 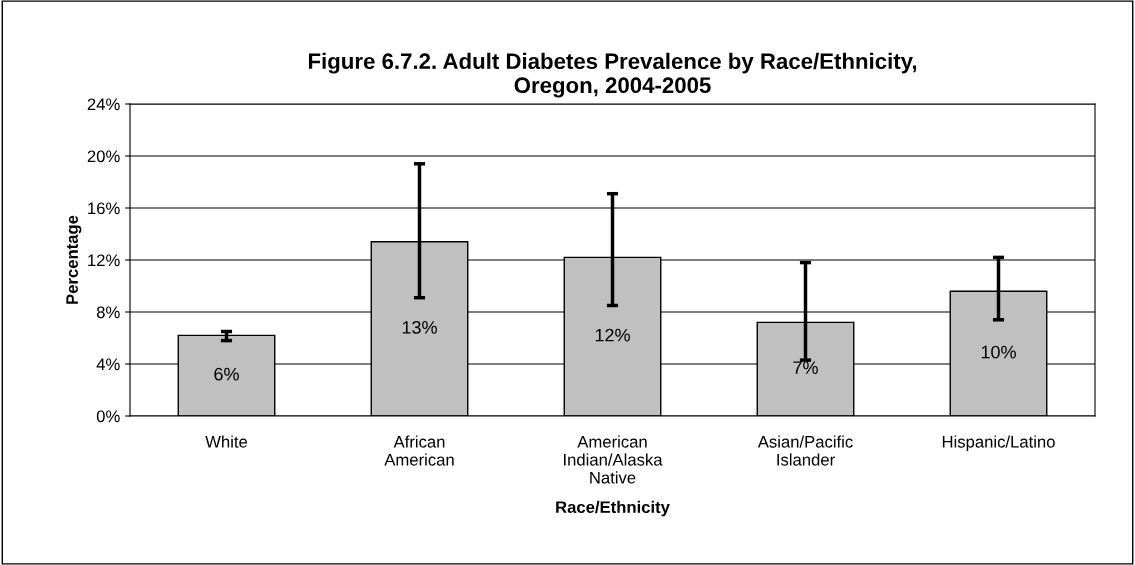 What do you see at coordinates (104, 208) in the screenshot?
I see `y-tick-label: 16%` at bounding box center [104, 208].